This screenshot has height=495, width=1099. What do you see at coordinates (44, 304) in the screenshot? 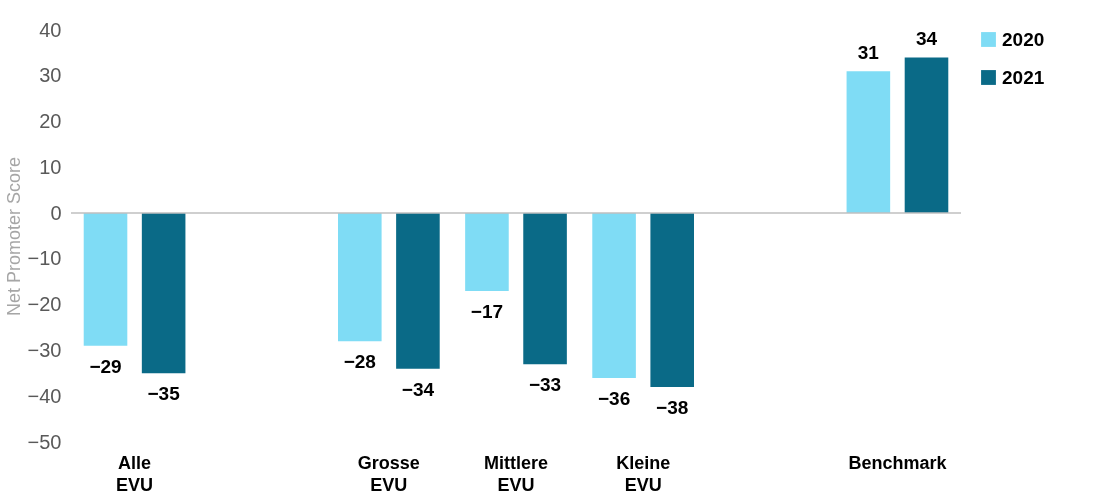
I see `y-tick-label: −20` at bounding box center [44, 304].